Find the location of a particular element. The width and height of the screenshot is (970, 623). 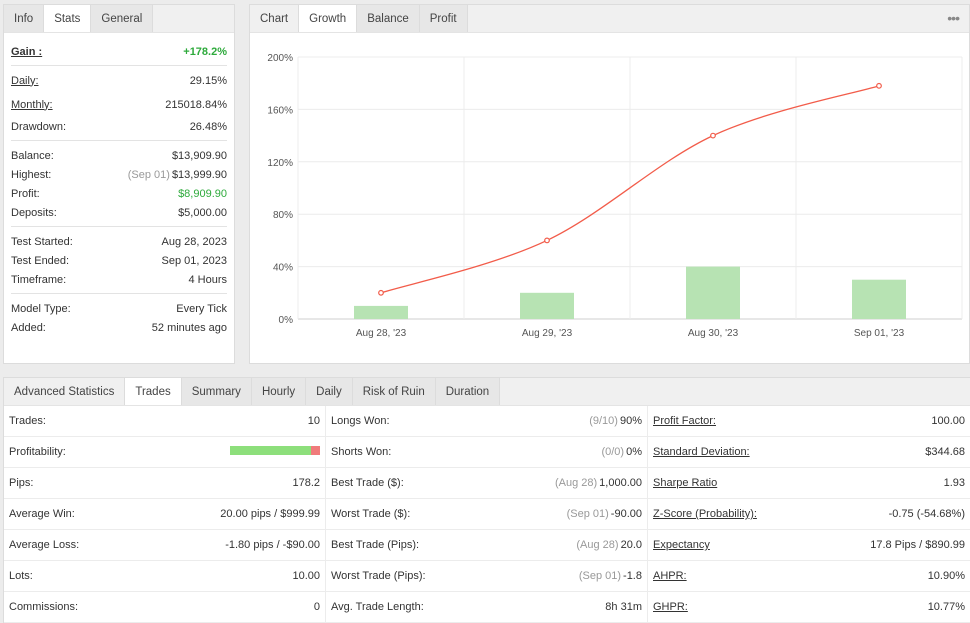

advanced-tab-advanced-statistics: Advanced Statistics is located at coordinates (65, 391).